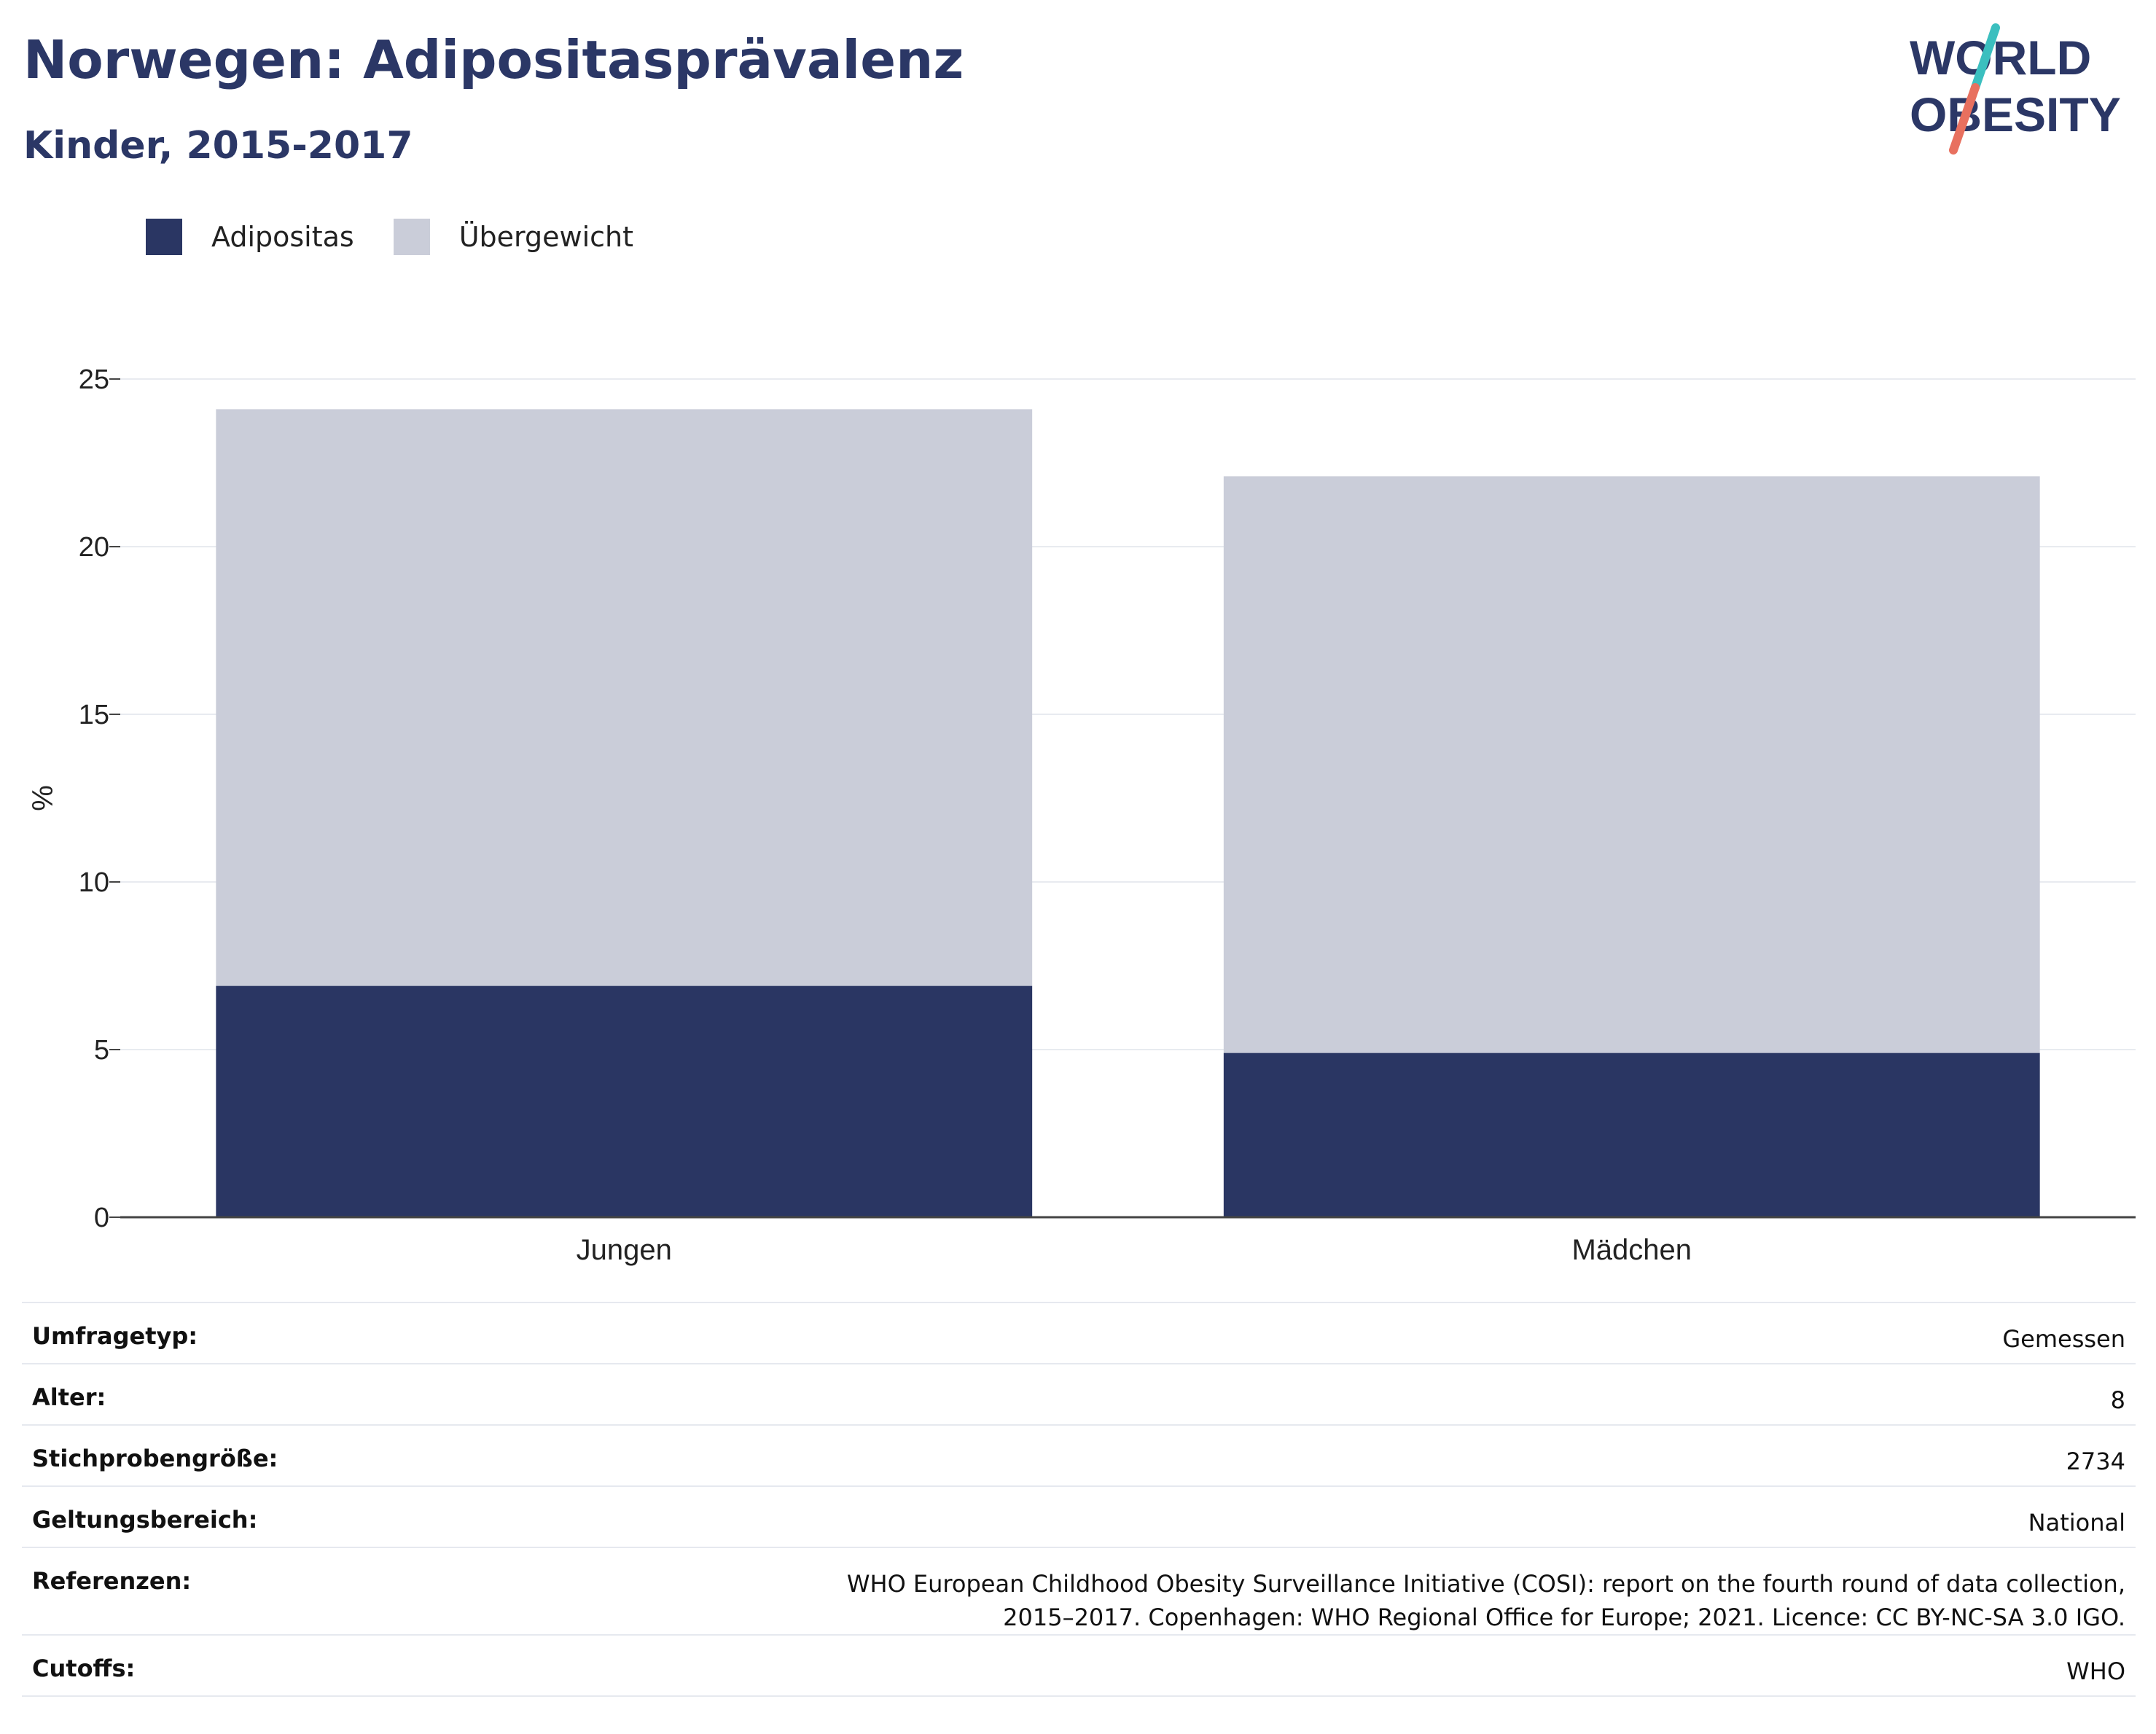 The width and height of the screenshot is (2156, 1734). Describe the element at coordinates (94, 379) in the screenshot. I see `y-tick-label-25: 25` at that location.